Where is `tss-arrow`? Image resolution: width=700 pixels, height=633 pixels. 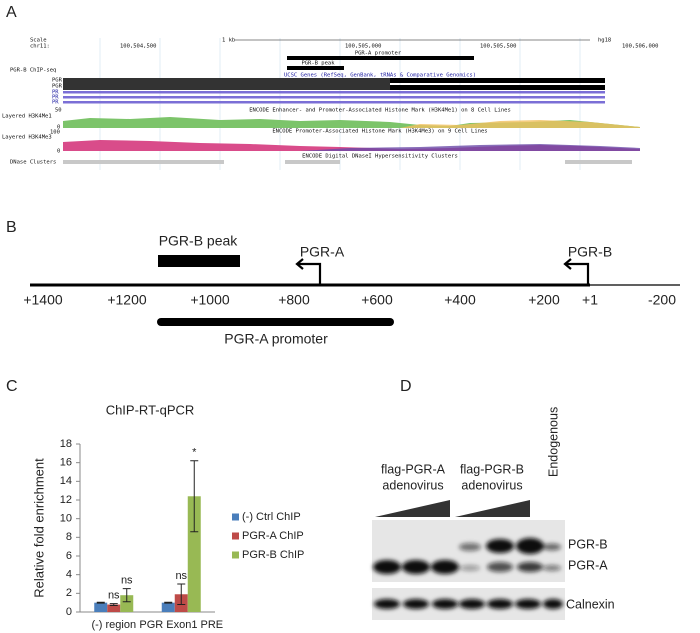 tss-arrow is located at coordinates (442, 271).